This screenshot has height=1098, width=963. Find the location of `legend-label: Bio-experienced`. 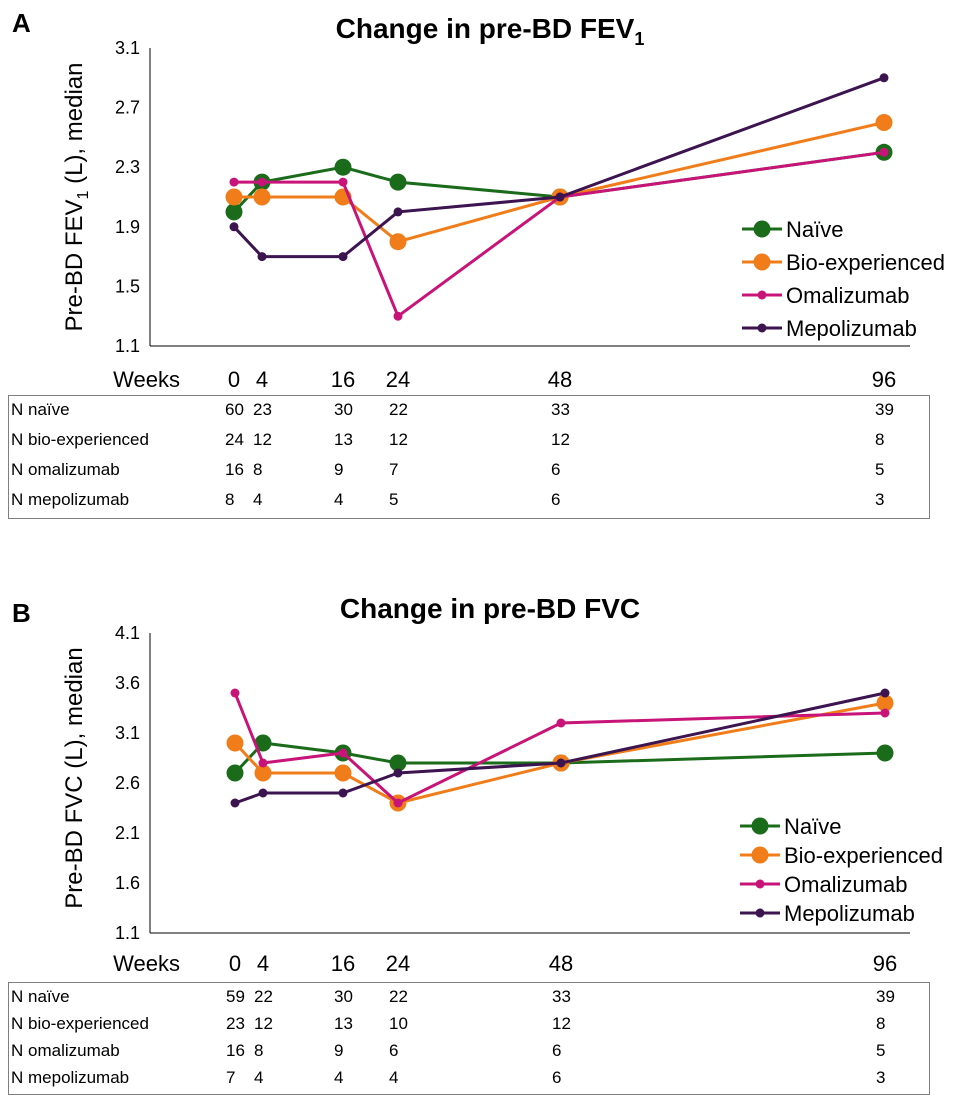

legend-label: Bio-experienced is located at coordinates (863, 855).